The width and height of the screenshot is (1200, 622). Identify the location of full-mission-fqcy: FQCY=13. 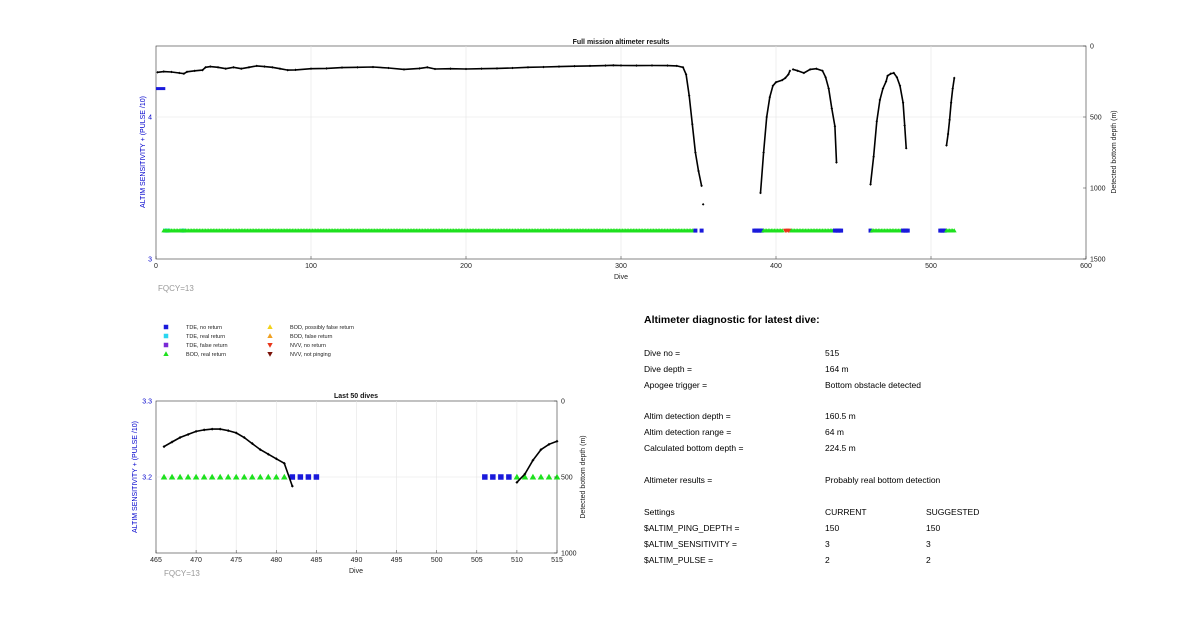
(176, 288).